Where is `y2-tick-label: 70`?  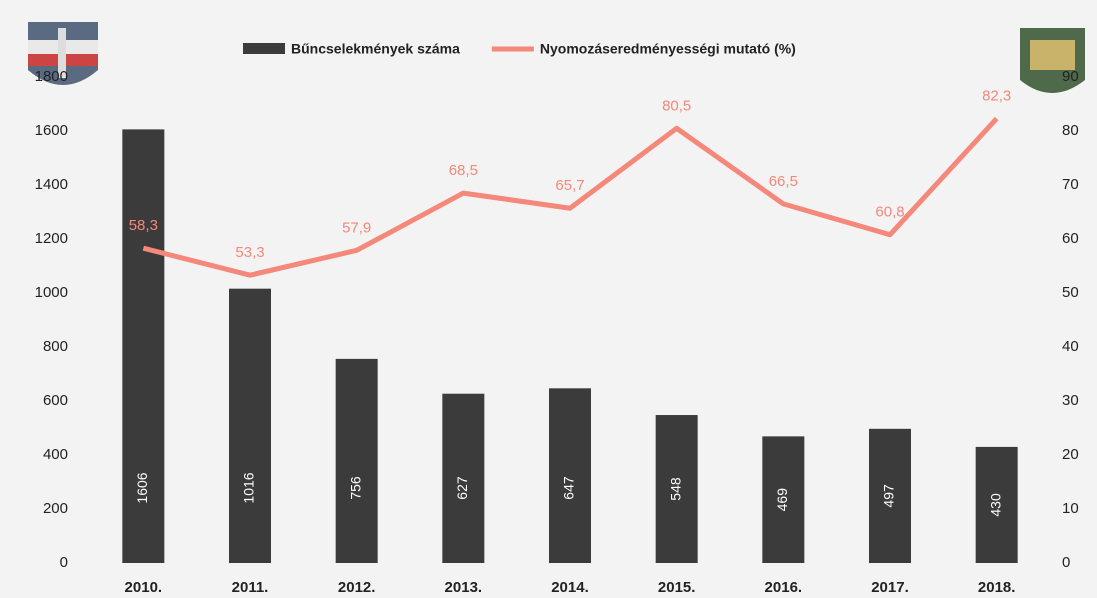 y2-tick-label: 70 is located at coordinates (1070, 184).